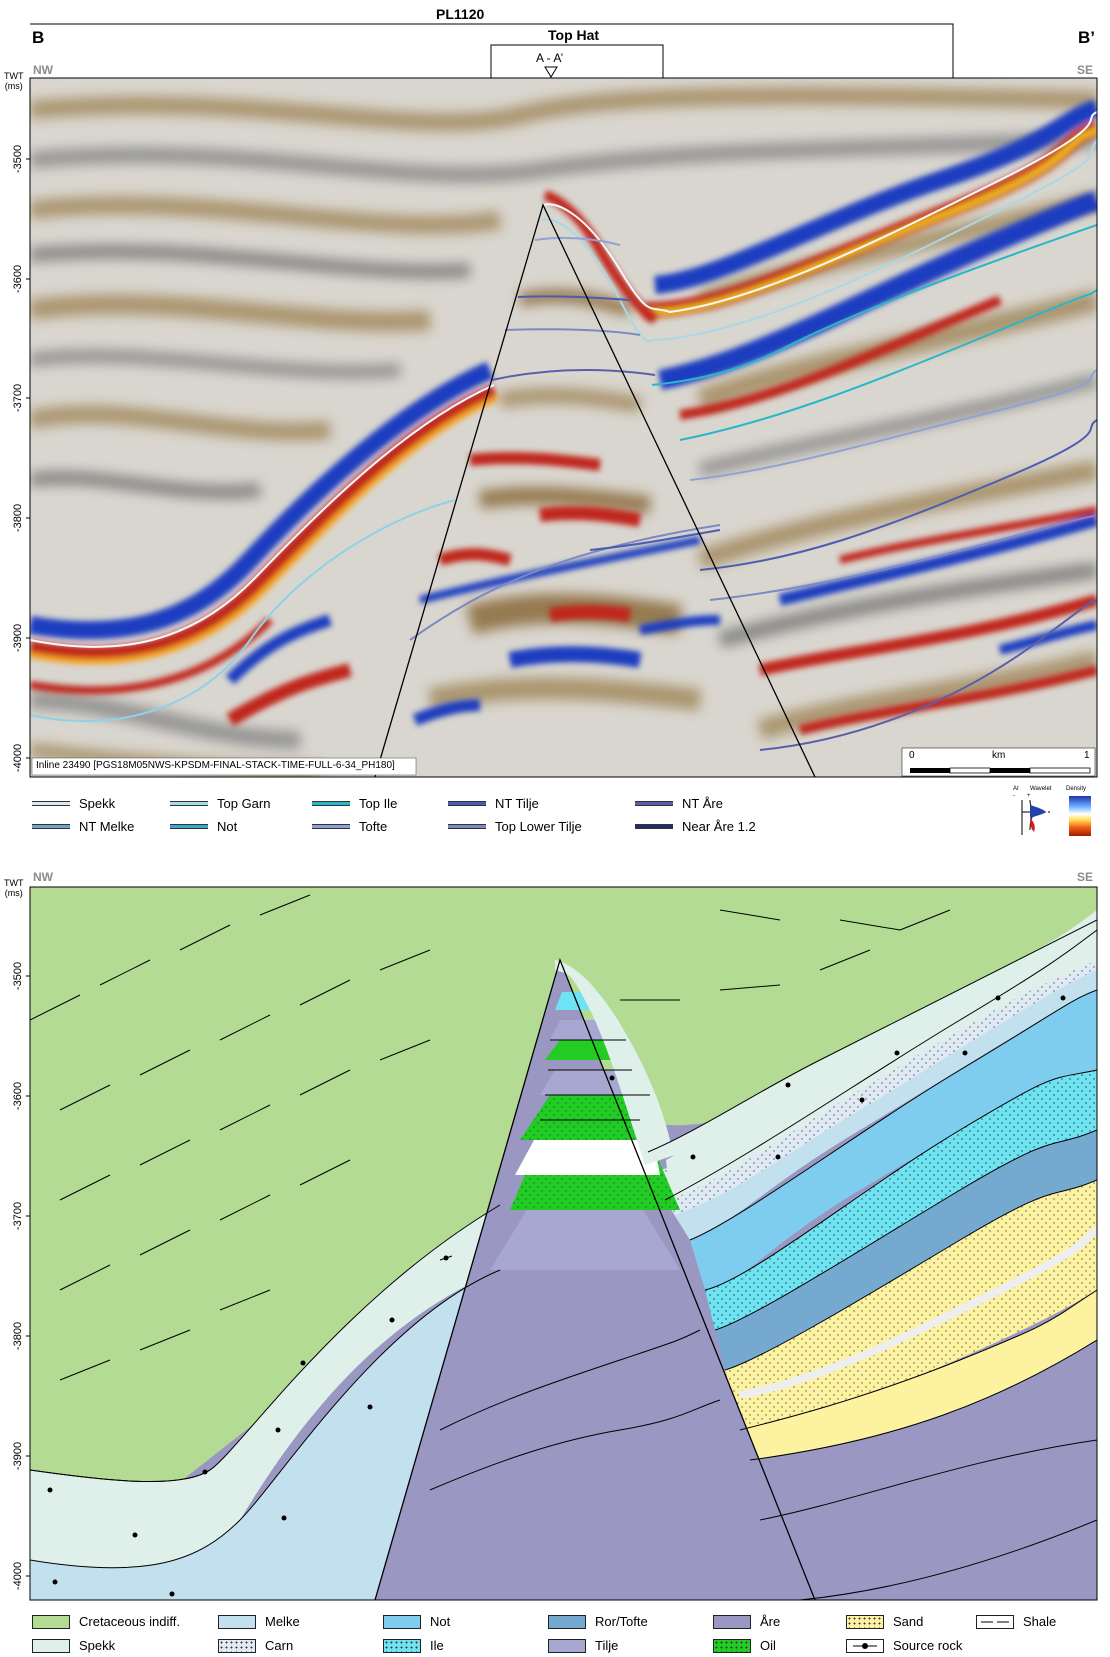 The image size is (1110, 1657). What do you see at coordinates (279, 1645) in the screenshot?
I see `facies-legend-label: Carn` at bounding box center [279, 1645].